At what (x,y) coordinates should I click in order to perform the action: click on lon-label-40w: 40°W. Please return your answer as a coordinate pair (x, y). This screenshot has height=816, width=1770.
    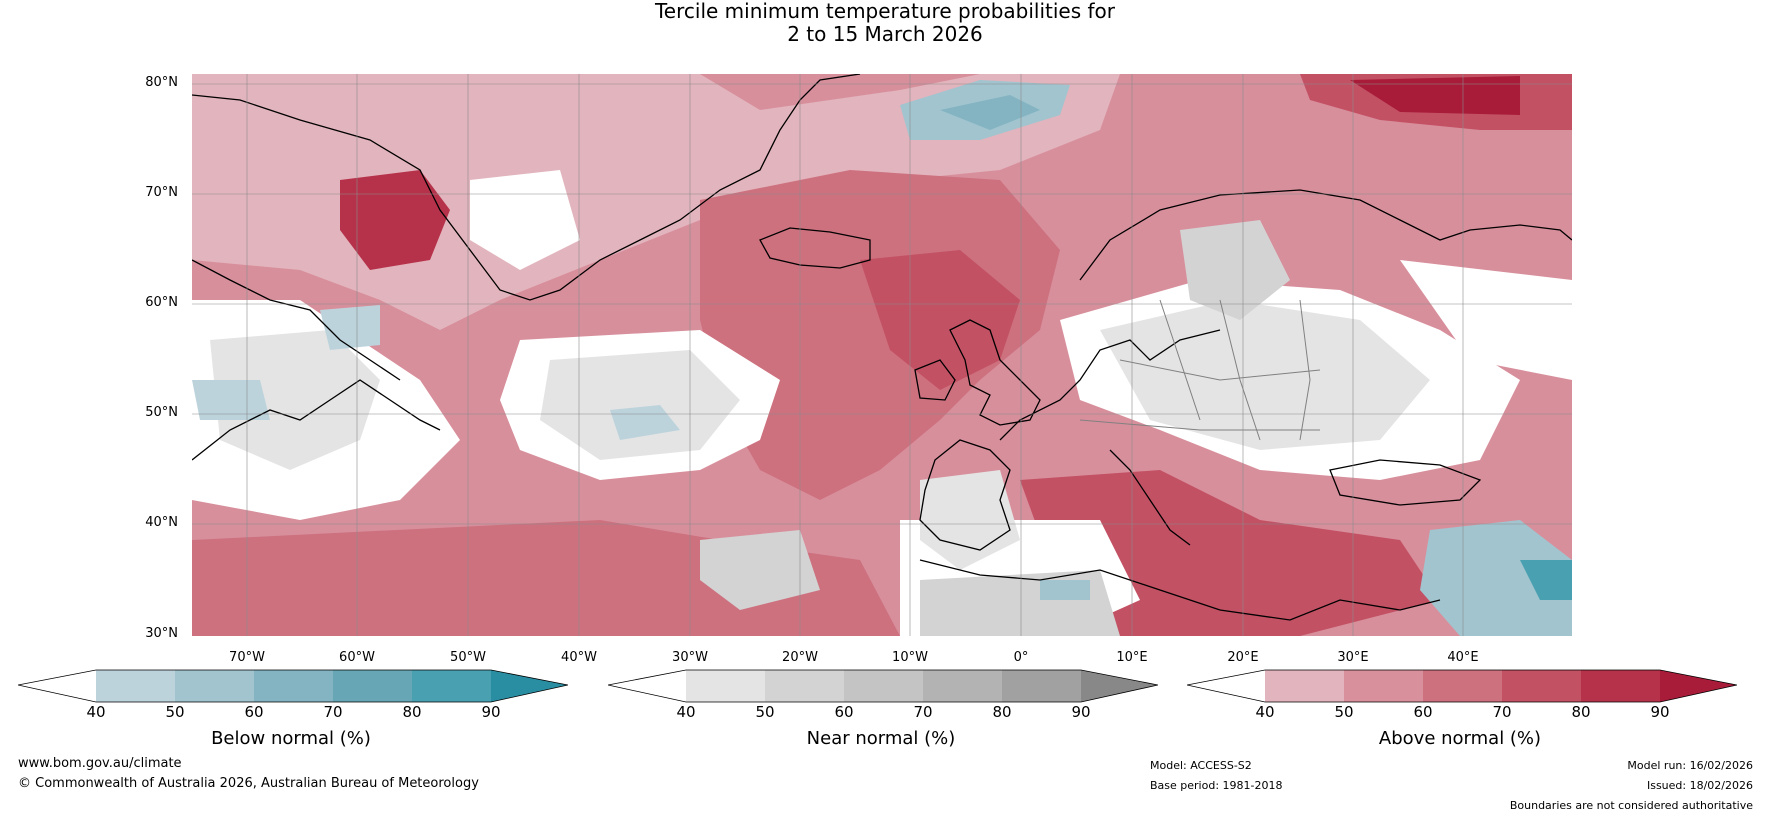
    Looking at the image, I should click on (579, 657).